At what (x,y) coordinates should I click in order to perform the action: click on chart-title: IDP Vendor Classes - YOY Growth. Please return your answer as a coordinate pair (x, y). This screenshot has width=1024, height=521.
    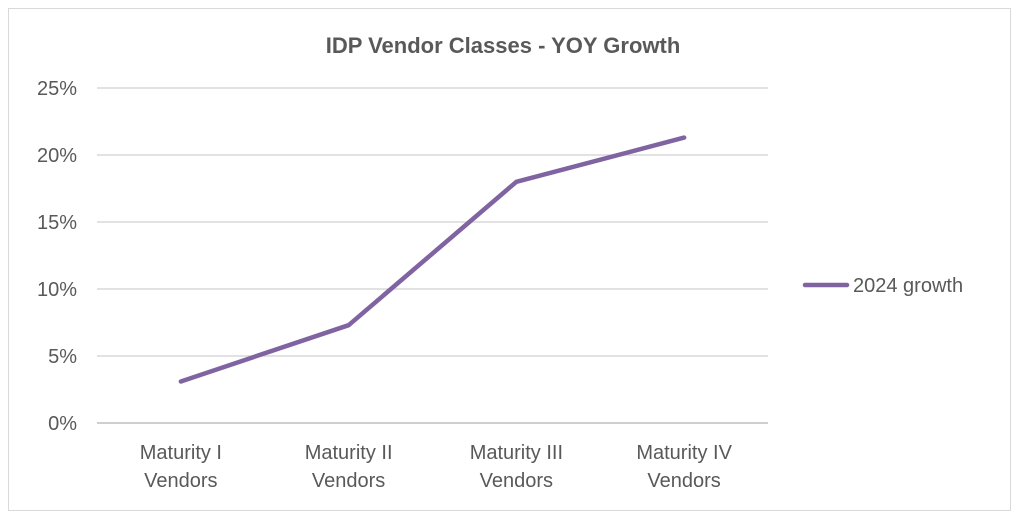
    Looking at the image, I should click on (503, 45).